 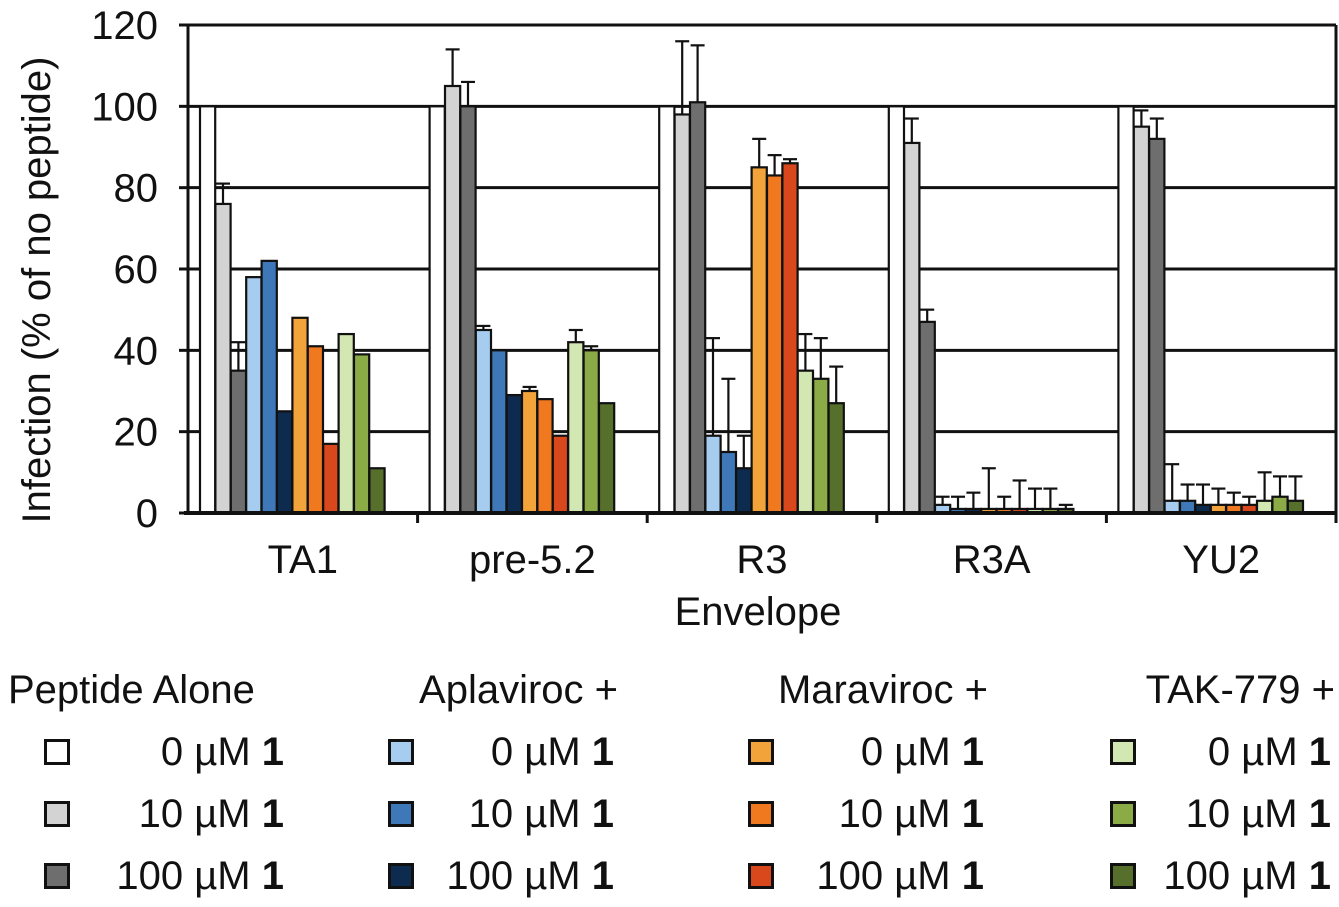 I want to click on legend-group-title: TAK-779 +, so click(x=1240, y=690).